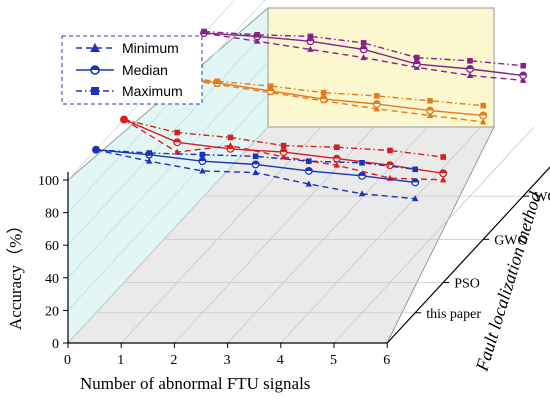 Image resolution: width=550 pixels, height=403 pixels. Describe the element at coordinates (15, 273) in the screenshot. I see `y-axis-title: Accuracy（%）` at that location.